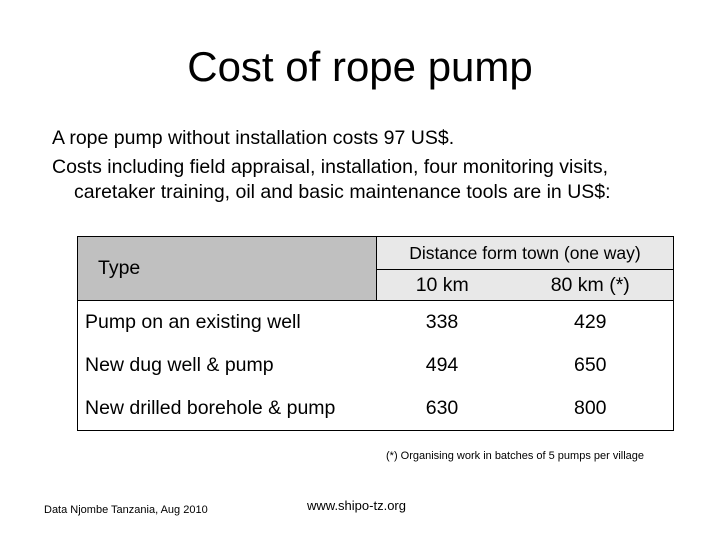 This screenshot has height=540, width=720. What do you see at coordinates (591, 285) in the screenshot?
I see `col-80km-header: 80 km (*)` at bounding box center [591, 285].